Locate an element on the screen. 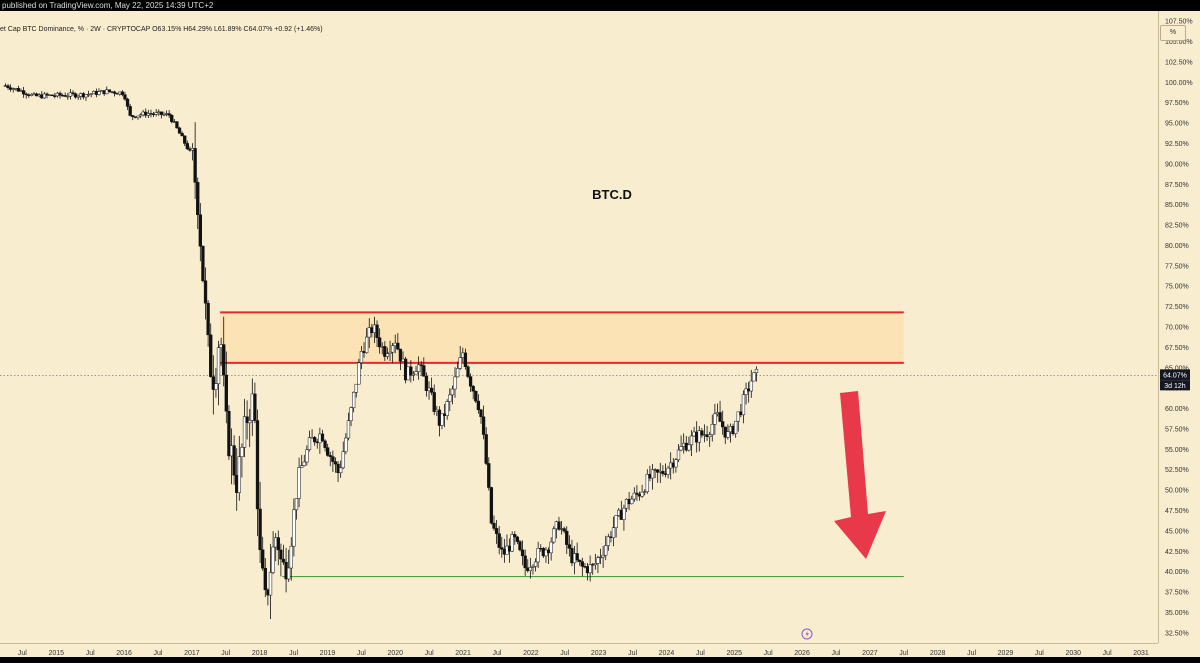 This screenshot has width=1200, height=663. x-tick-label: 2020 is located at coordinates (395, 653).